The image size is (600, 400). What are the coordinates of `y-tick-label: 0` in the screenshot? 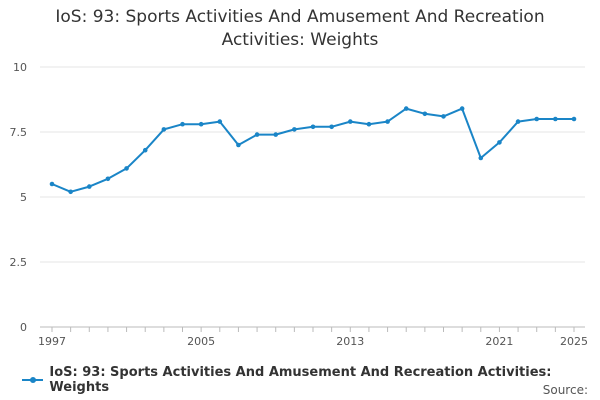 It's located at (23, 327).